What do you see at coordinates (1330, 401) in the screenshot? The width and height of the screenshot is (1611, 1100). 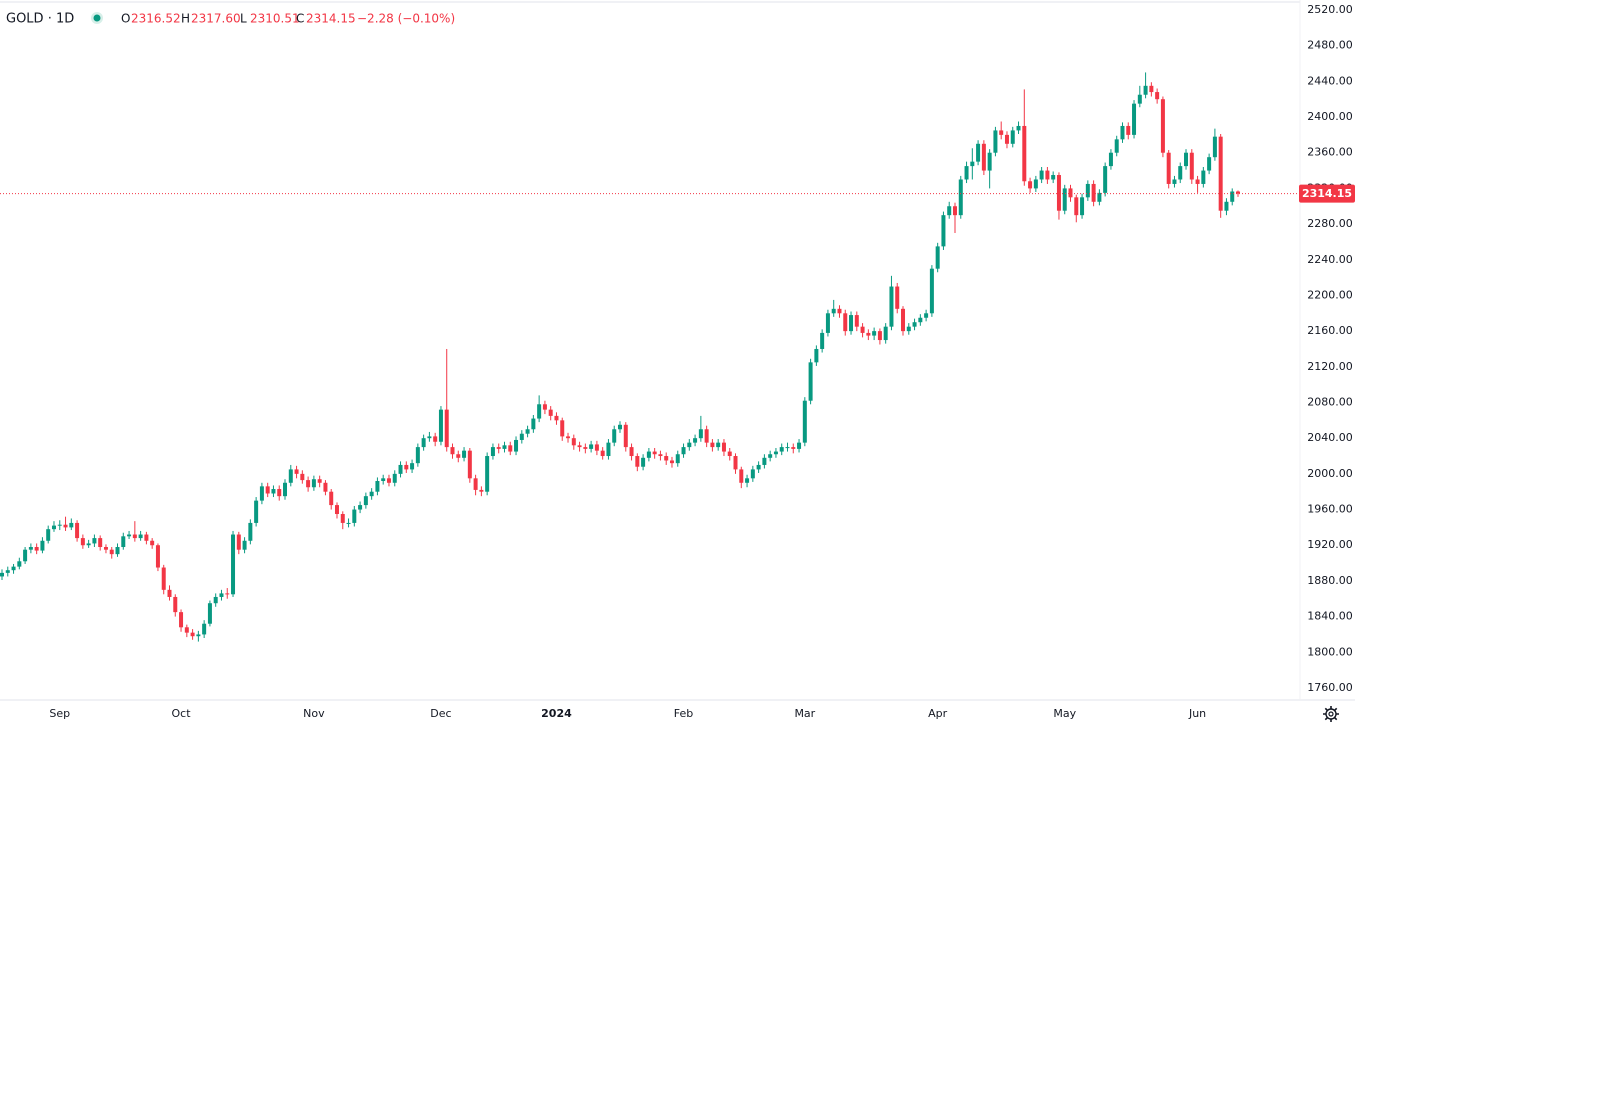 I see `y-tick-label: 2080.00` at bounding box center [1330, 401].